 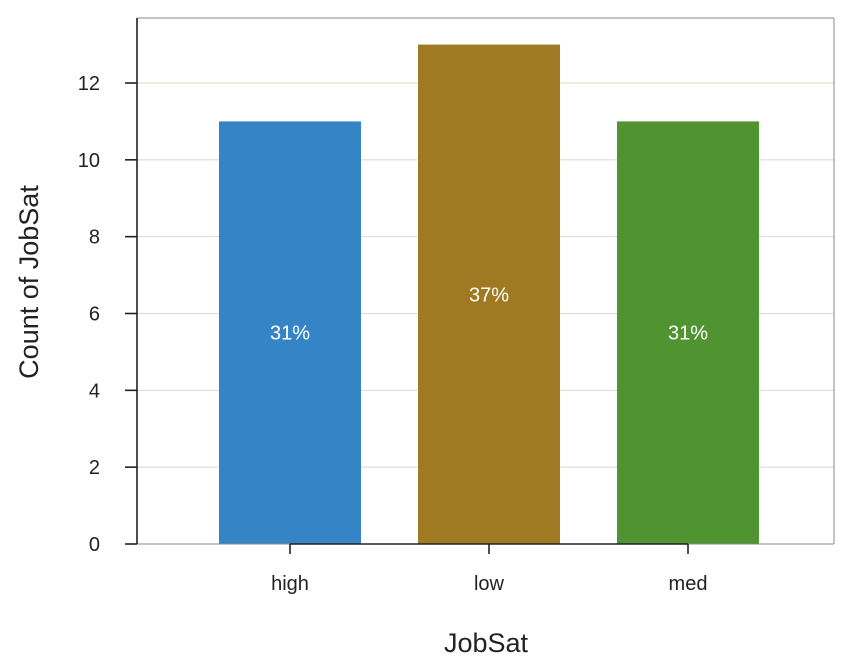 I want to click on bar-med, so click(x=688, y=333).